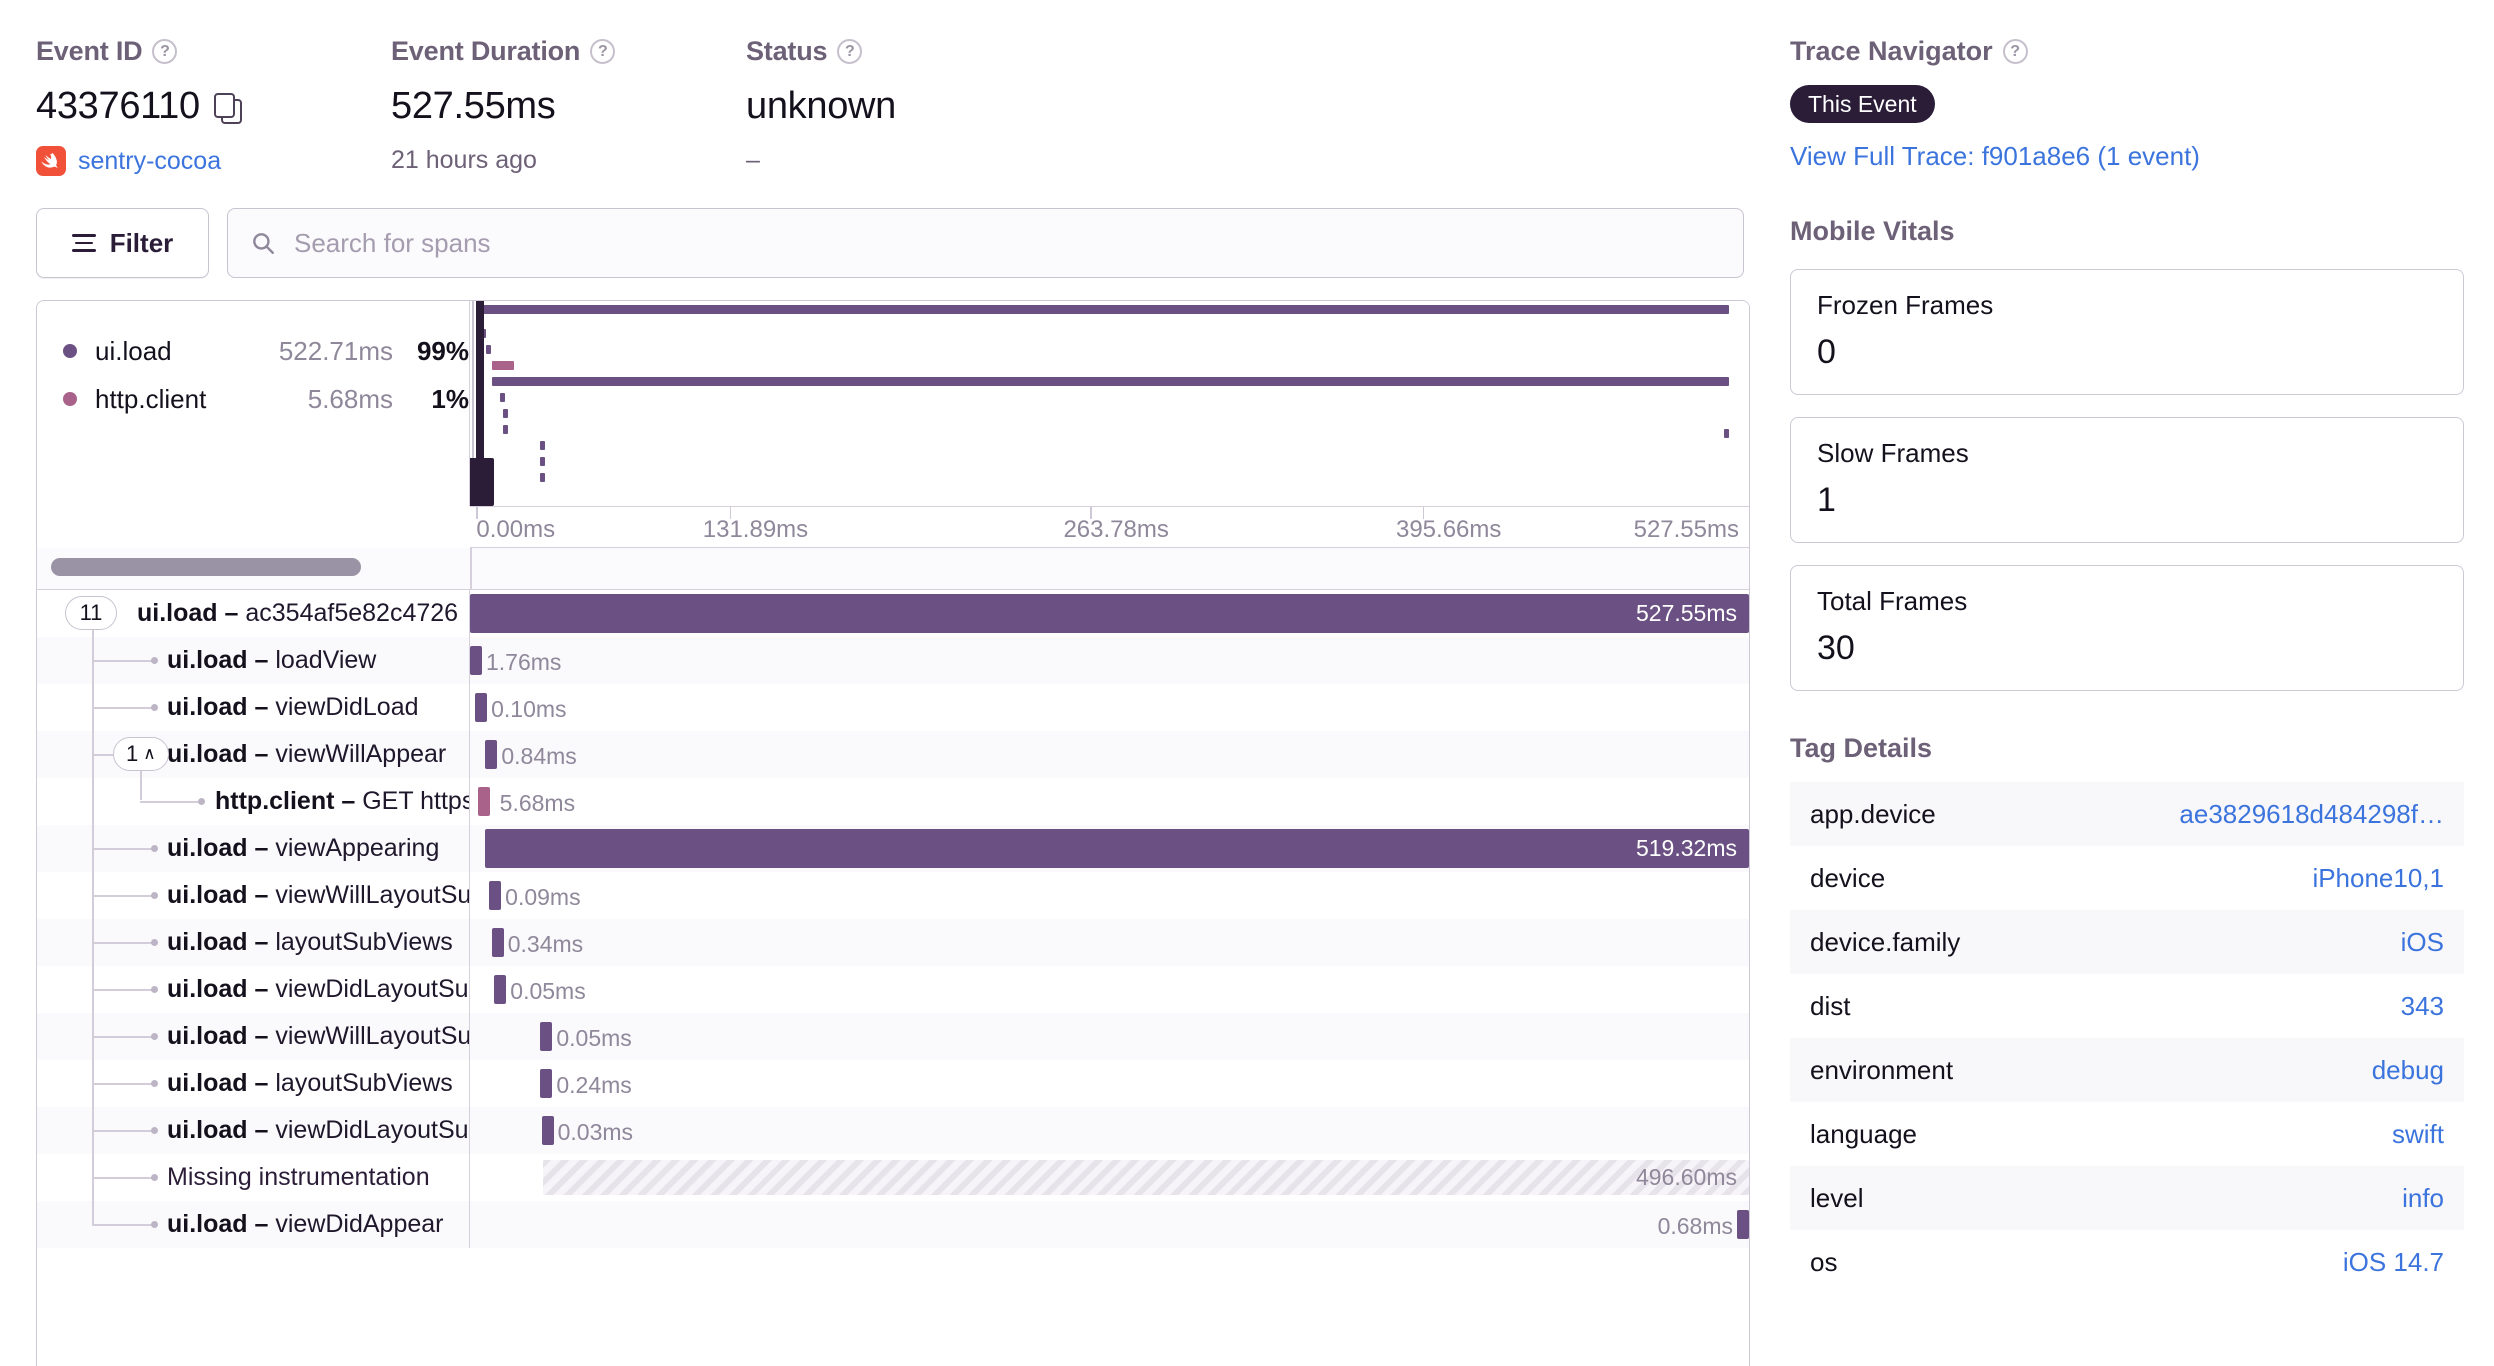  Describe the element at coordinates (2407, 1069) in the screenshot. I see `tag-value: debug` at that location.